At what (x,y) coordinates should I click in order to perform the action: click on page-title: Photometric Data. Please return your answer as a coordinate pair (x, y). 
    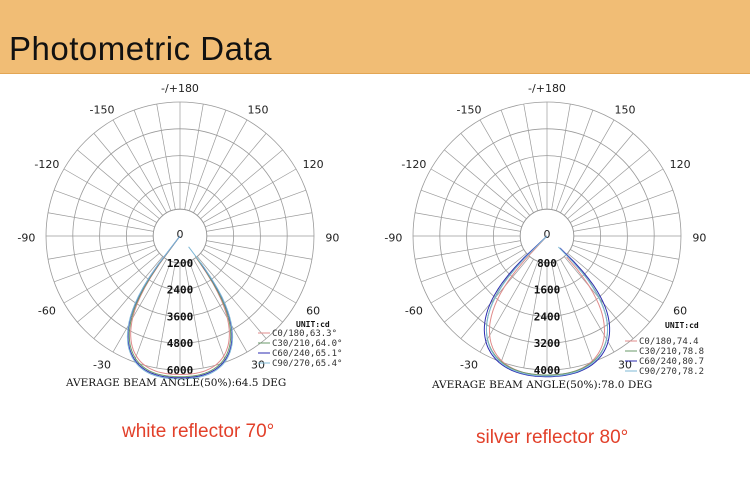
    Looking at the image, I should click on (140, 48).